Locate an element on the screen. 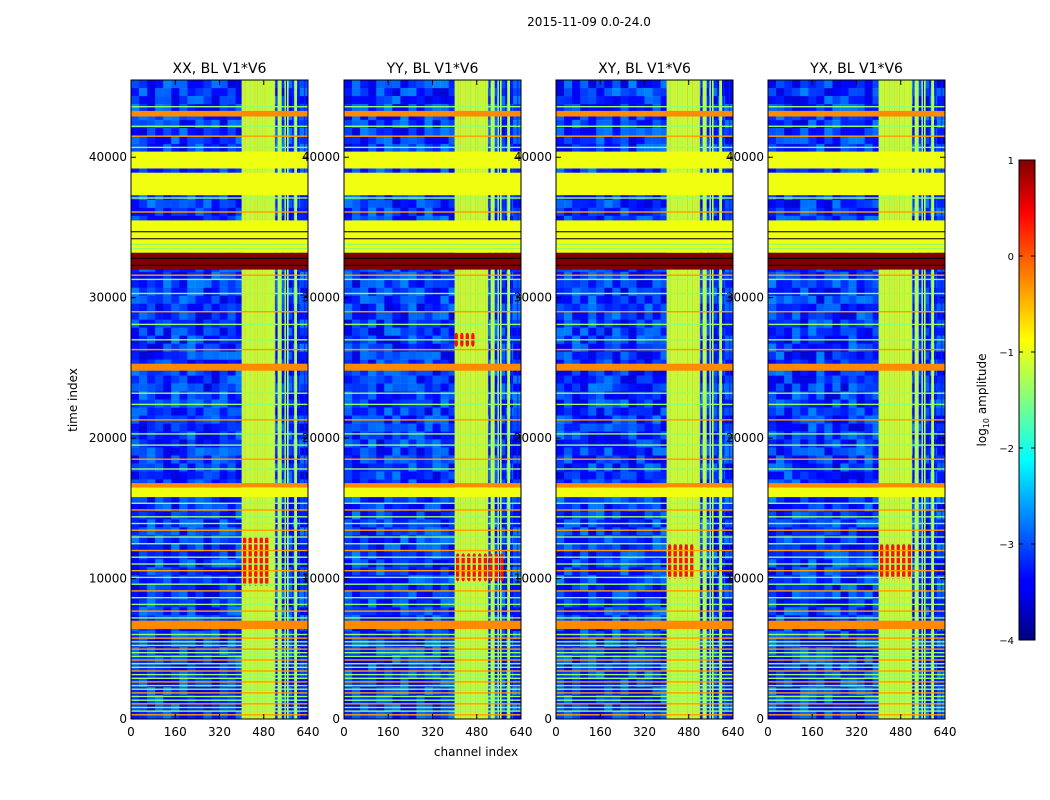  x-tick-label: 320 is located at coordinates (219, 732).